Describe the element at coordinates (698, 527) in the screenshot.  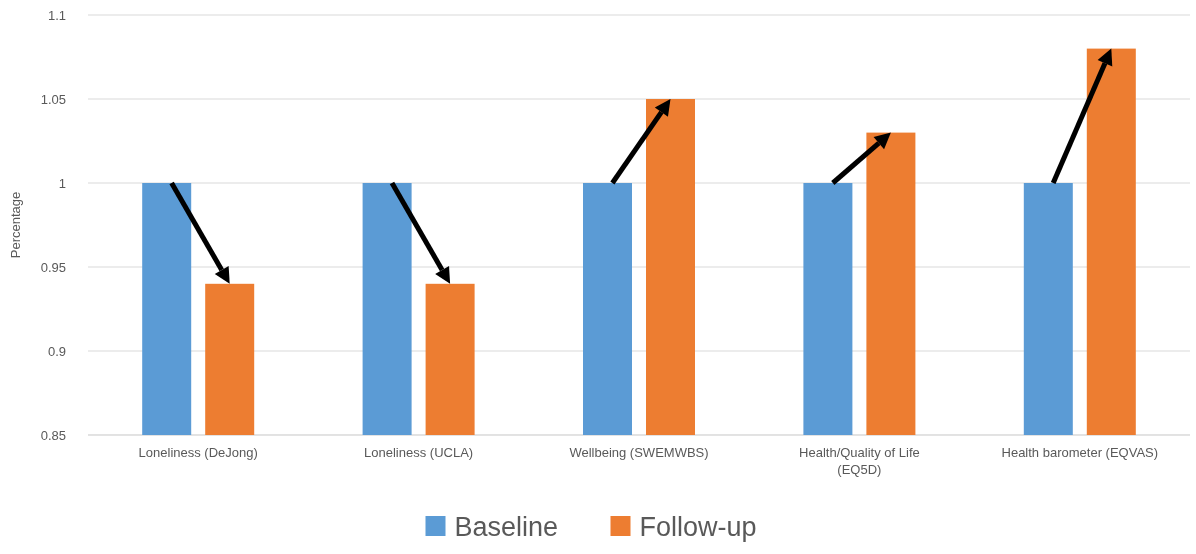
I see `legend-label: Follow-up` at that location.